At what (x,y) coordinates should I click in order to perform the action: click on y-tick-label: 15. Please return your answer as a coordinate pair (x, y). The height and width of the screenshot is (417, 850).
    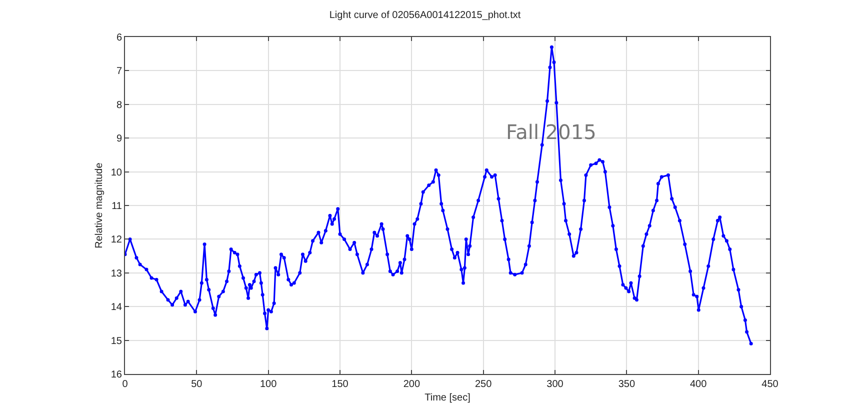
    Looking at the image, I should click on (116, 341).